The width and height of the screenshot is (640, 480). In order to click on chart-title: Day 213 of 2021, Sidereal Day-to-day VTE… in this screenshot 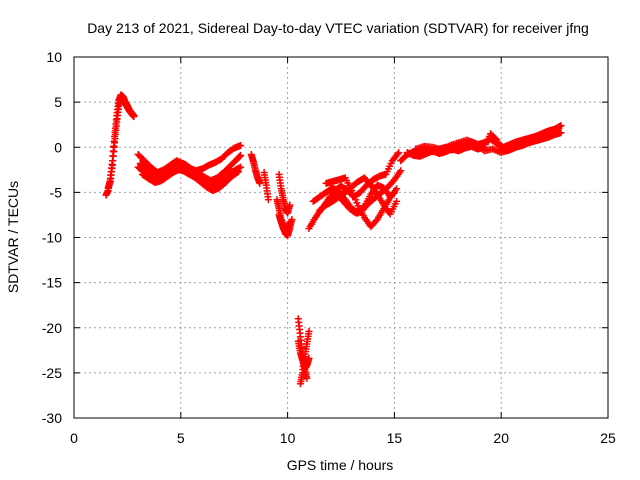, I will do `click(338, 28)`.